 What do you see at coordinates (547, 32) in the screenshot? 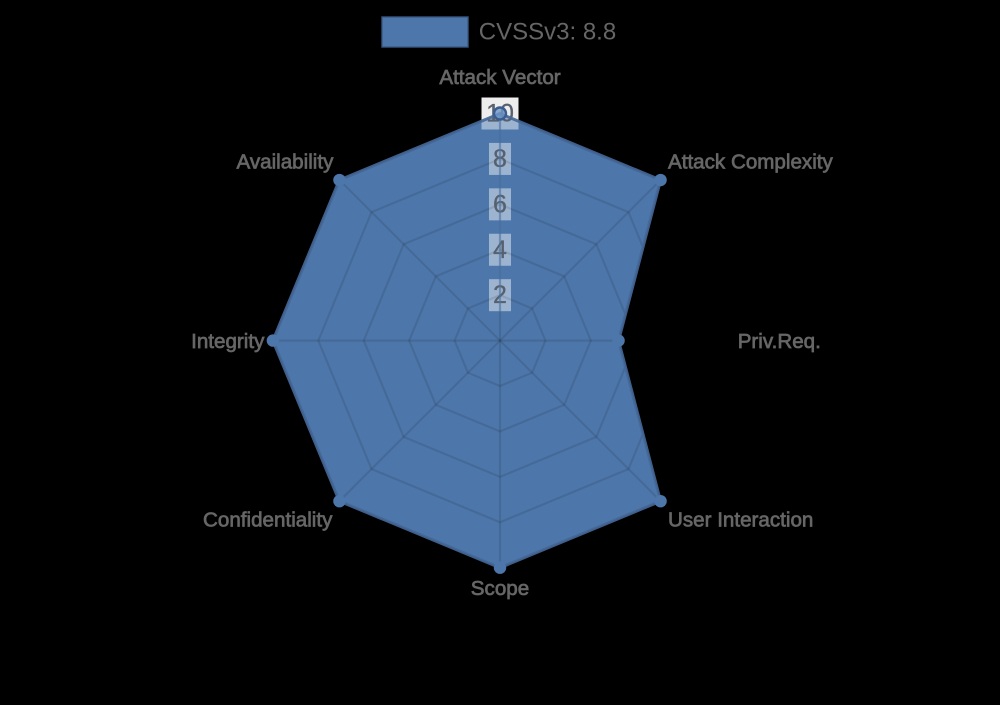
I see `svg-text: CVSSv3: 8.8` at bounding box center [547, 32].